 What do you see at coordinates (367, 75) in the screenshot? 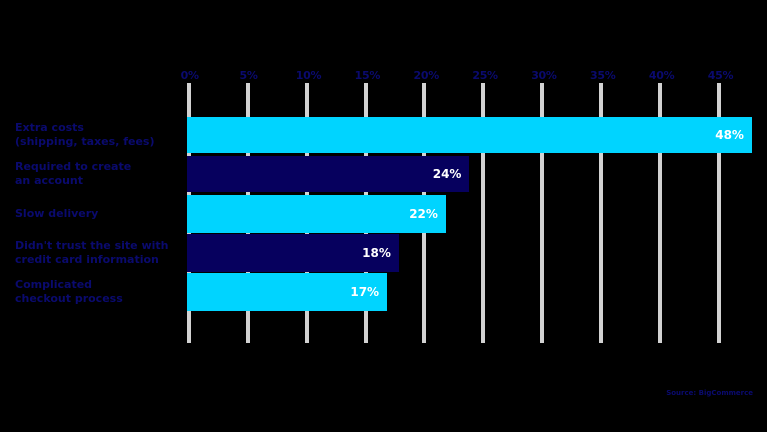
I see `x-tick-label: 15%` at bounding box center [367, 75].